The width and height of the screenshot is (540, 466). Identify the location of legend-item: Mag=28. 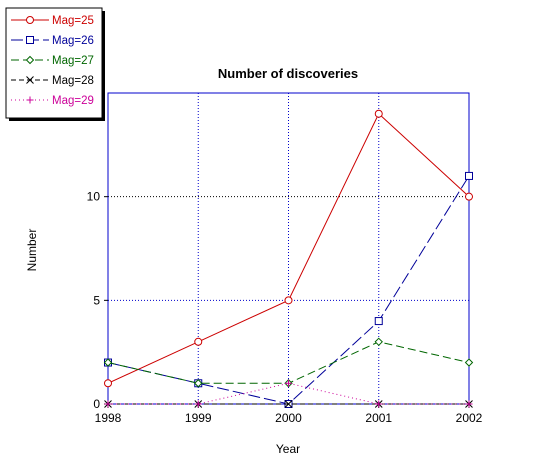
(52, 81).